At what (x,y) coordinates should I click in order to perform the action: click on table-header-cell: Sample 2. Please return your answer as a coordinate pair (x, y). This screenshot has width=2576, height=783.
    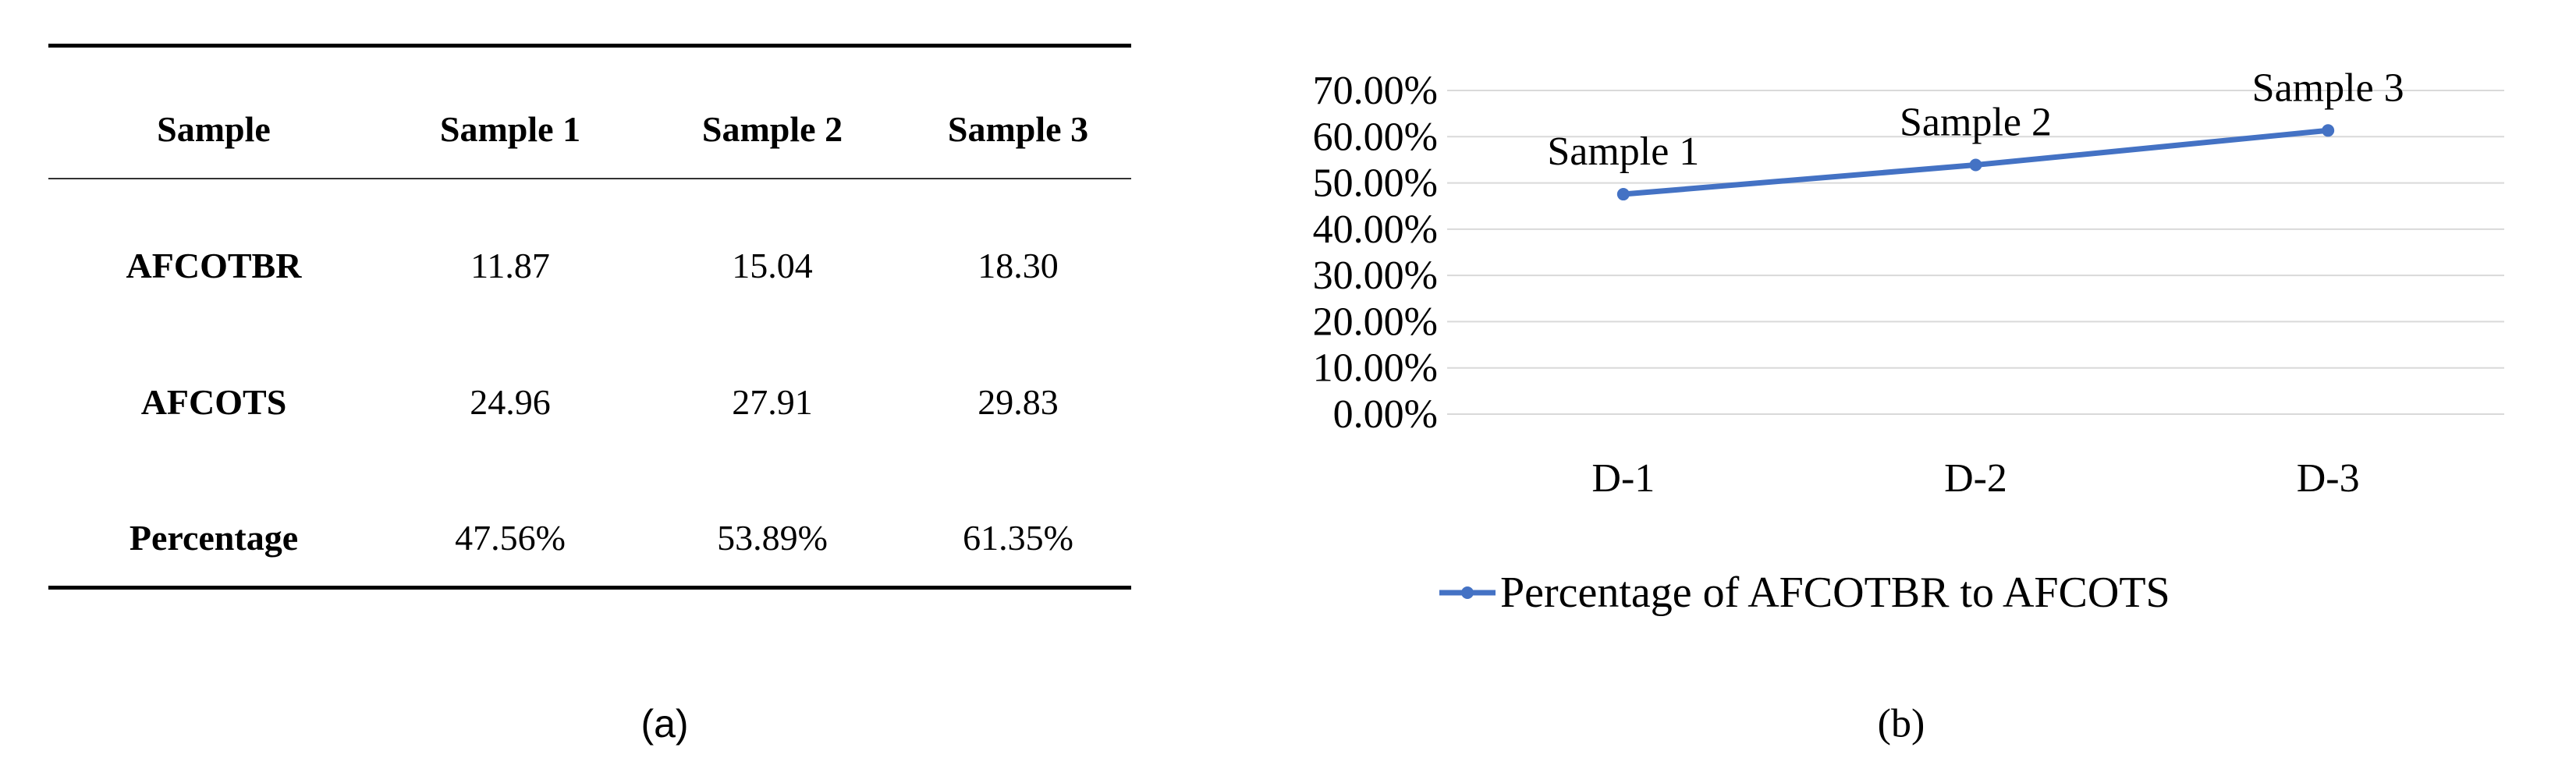
    Looking at the image, I should click on (772, 129).